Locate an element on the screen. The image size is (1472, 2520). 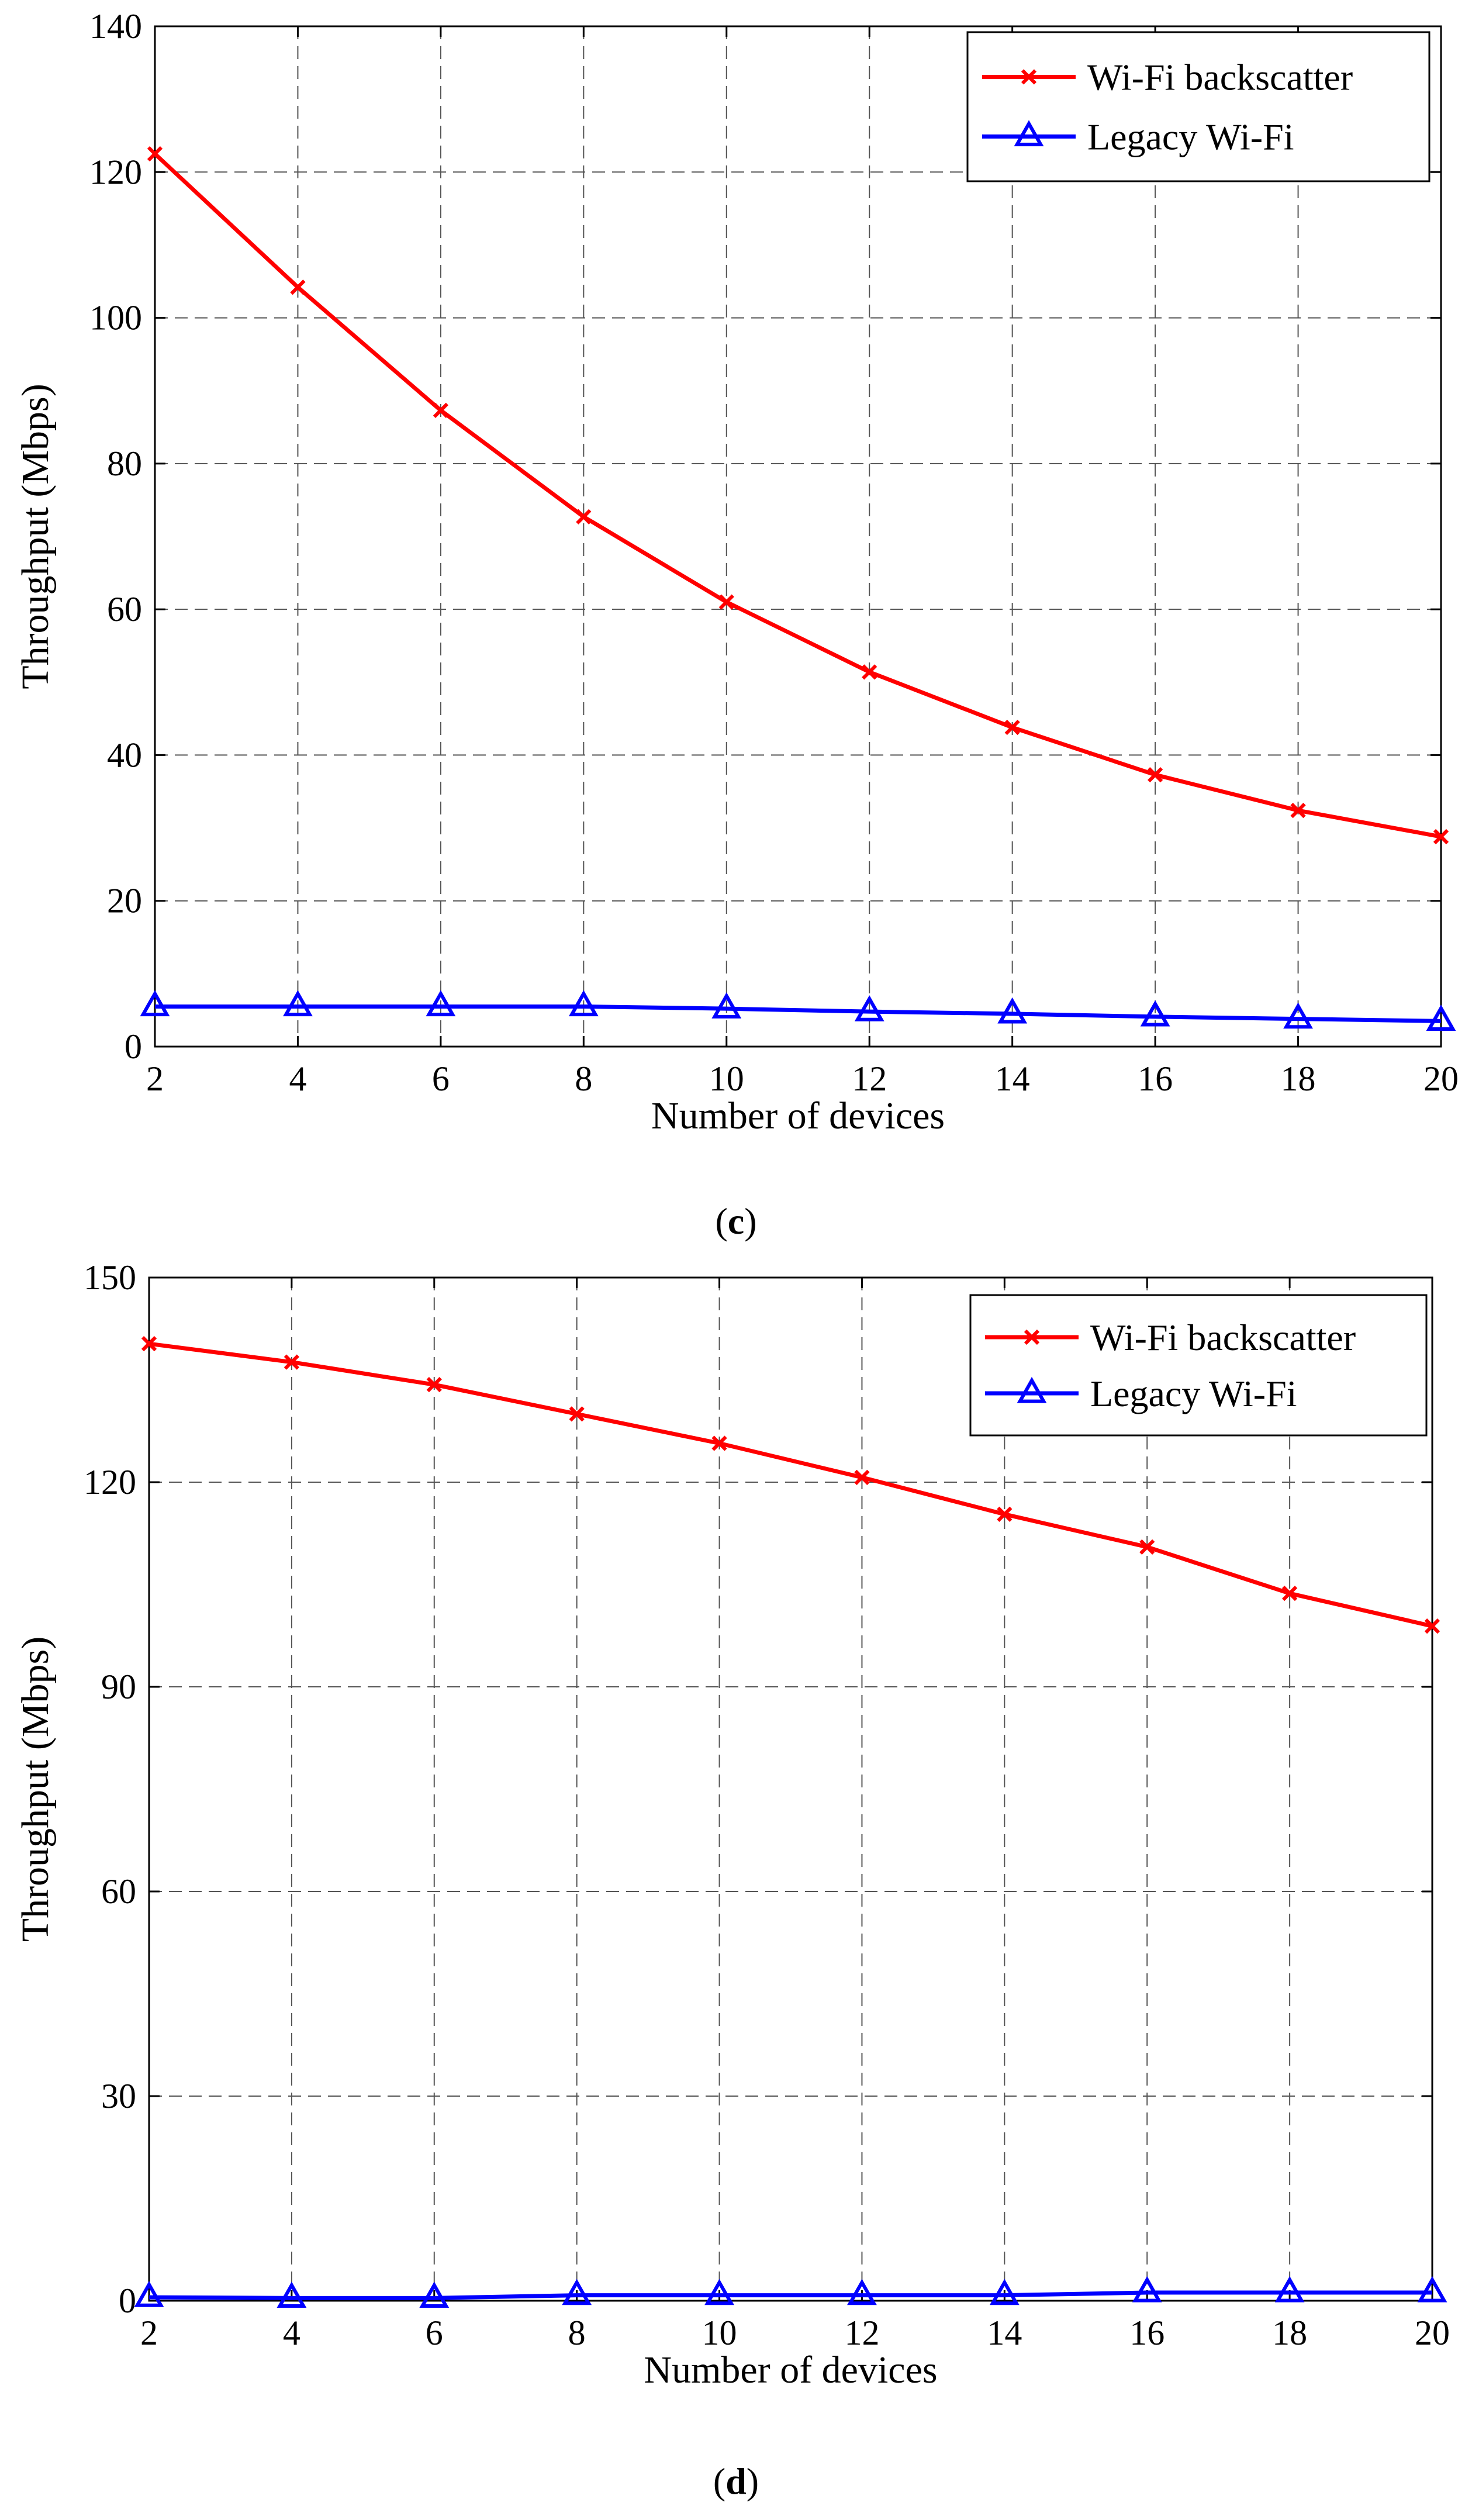
series-legacy-wifi is located at coordinates (798, 1010).